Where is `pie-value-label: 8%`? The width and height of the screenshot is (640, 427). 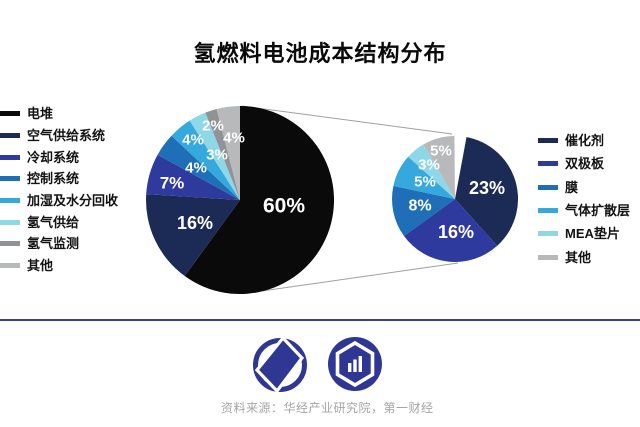 pie-value-label: 8% is located at coordinates (419, 206).